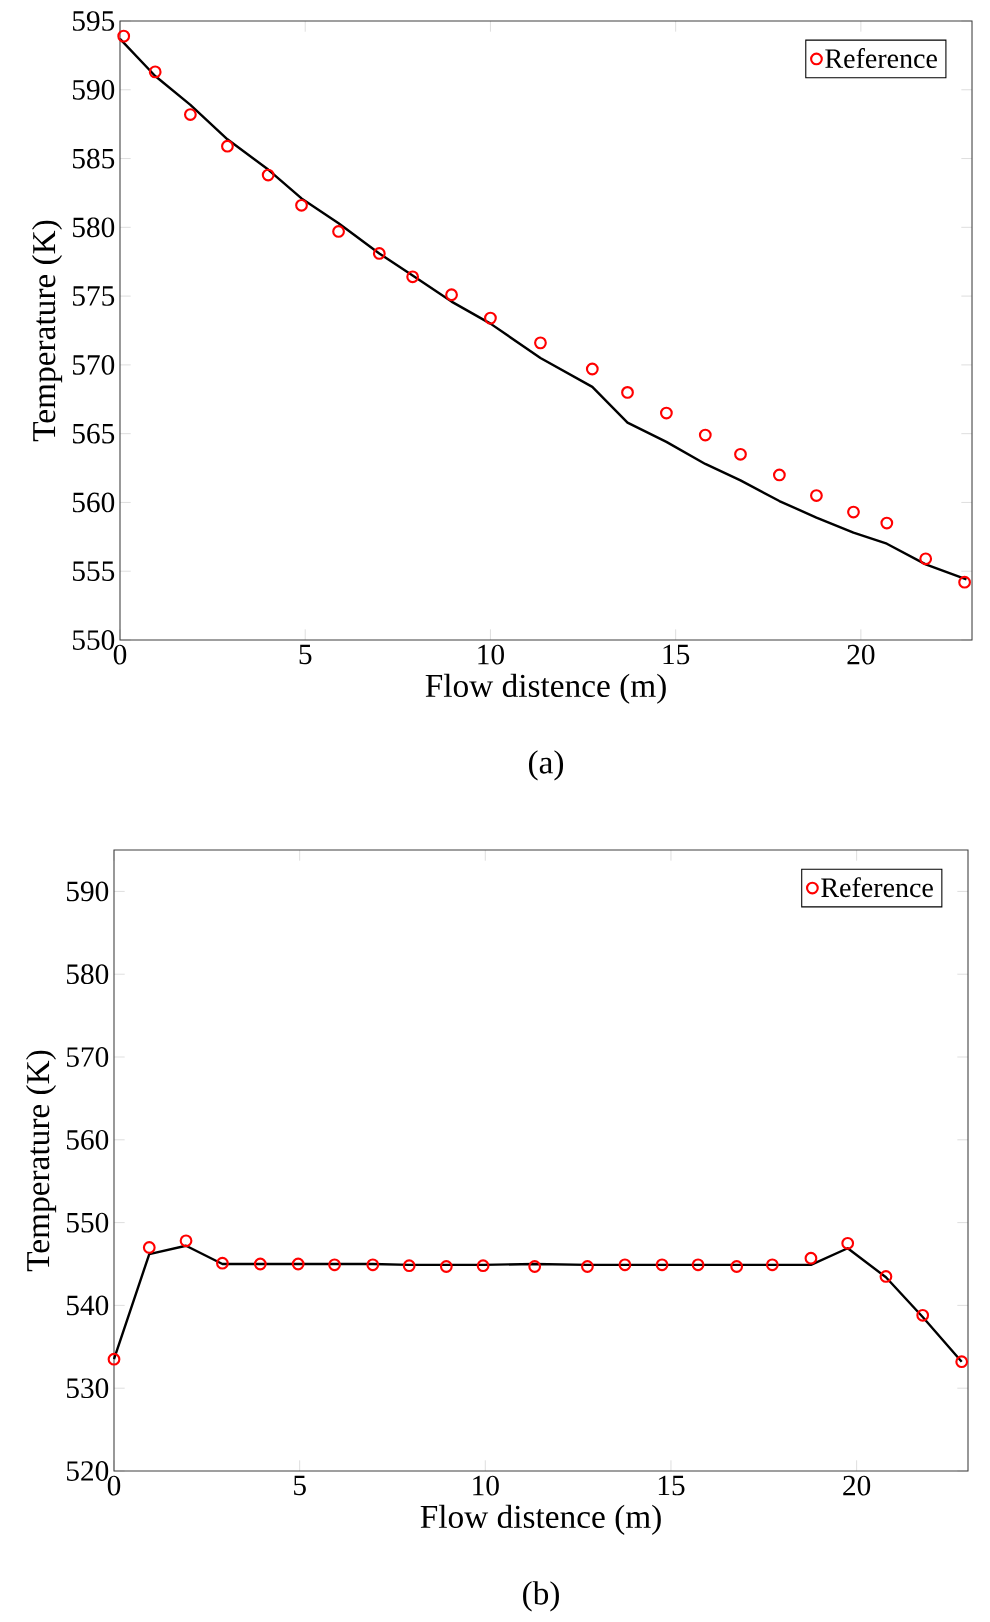  Describe the element at coordinates (94, 158) in the screenshot. I see `y-tick-label: 585` at that location.